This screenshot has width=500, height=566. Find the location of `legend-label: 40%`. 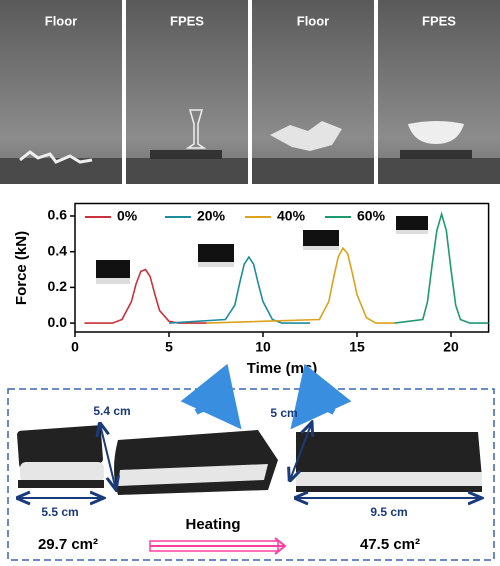

legend-label: 40% is located at coordinates (291, 216).